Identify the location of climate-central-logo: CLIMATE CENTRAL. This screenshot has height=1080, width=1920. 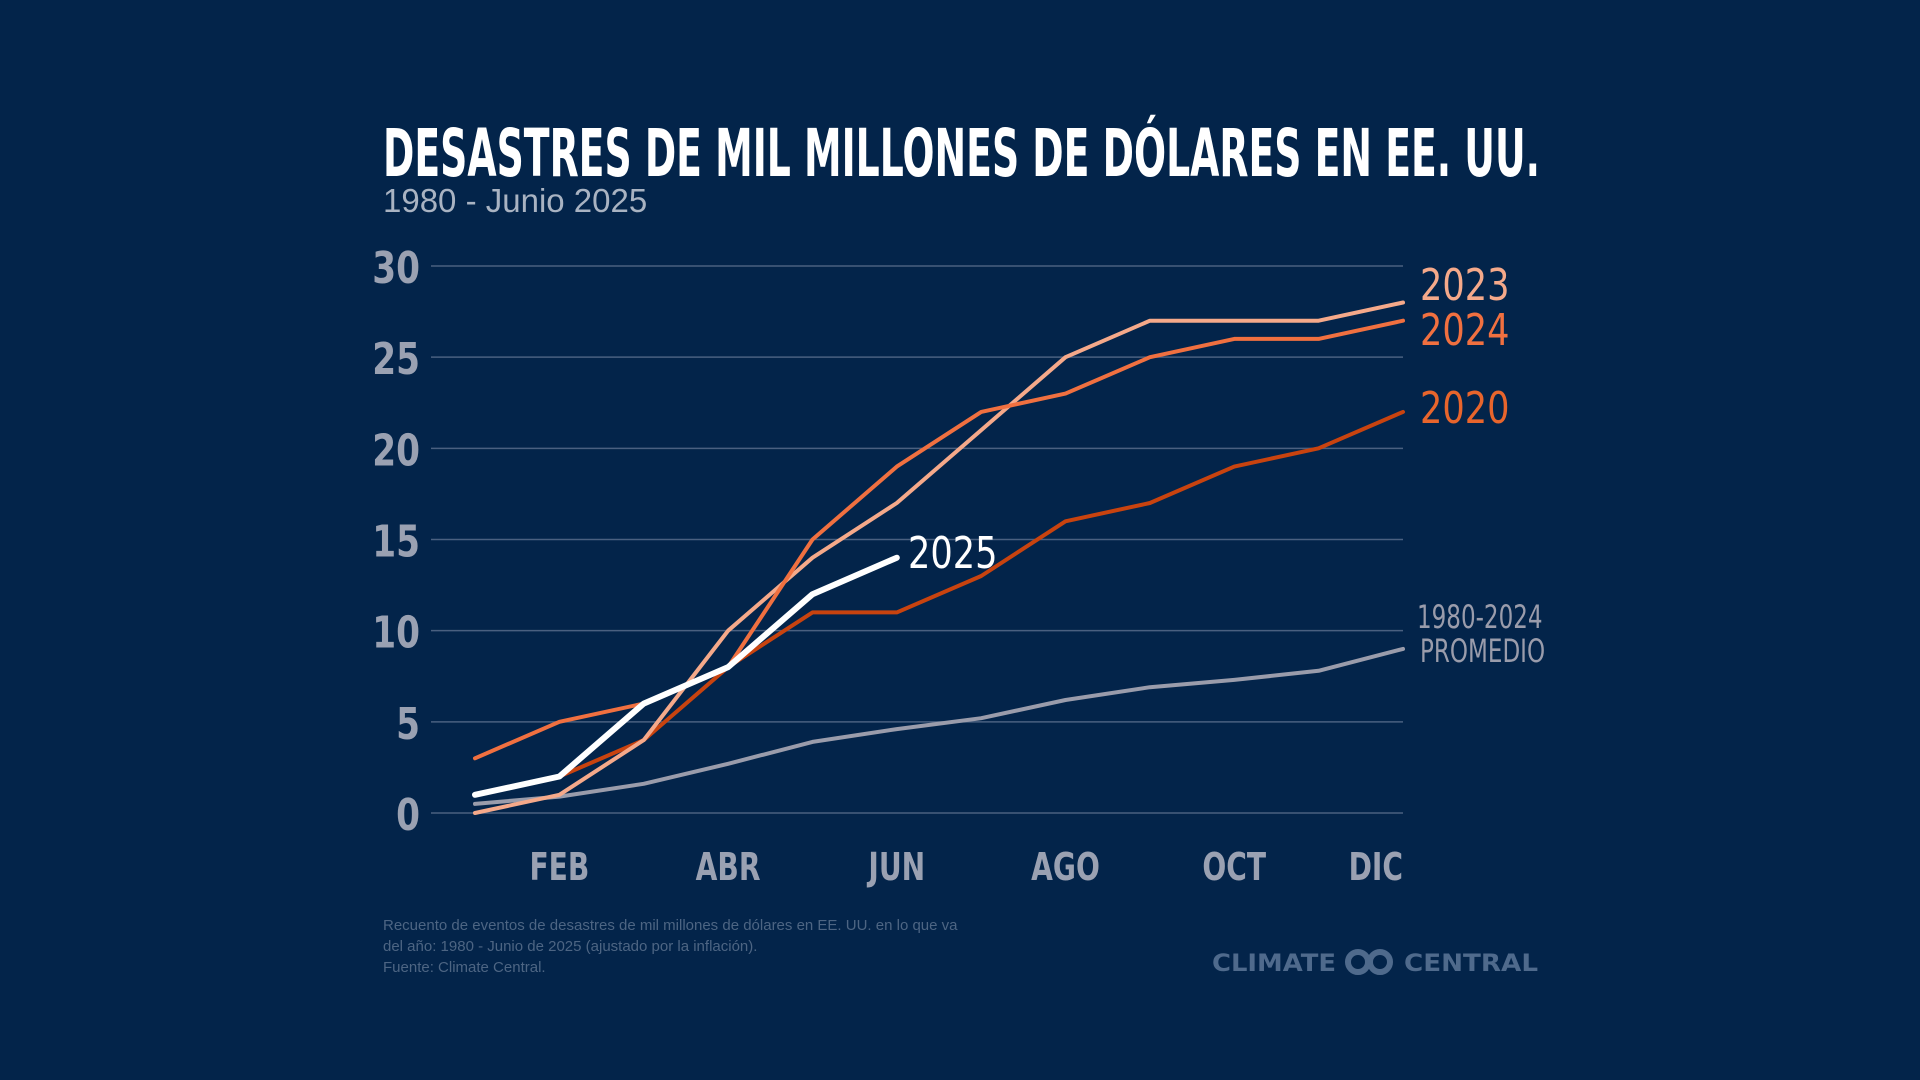
(1375, 963).